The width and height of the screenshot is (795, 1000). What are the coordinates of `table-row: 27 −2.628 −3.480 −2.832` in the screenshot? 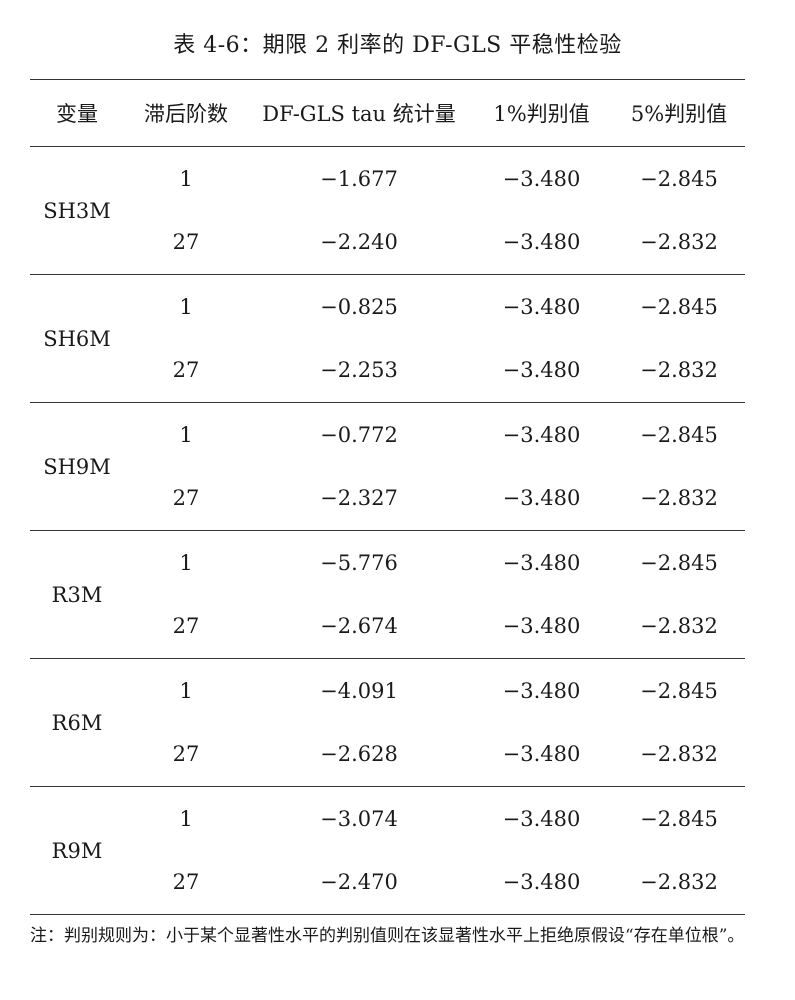 It's located at (387, 754).